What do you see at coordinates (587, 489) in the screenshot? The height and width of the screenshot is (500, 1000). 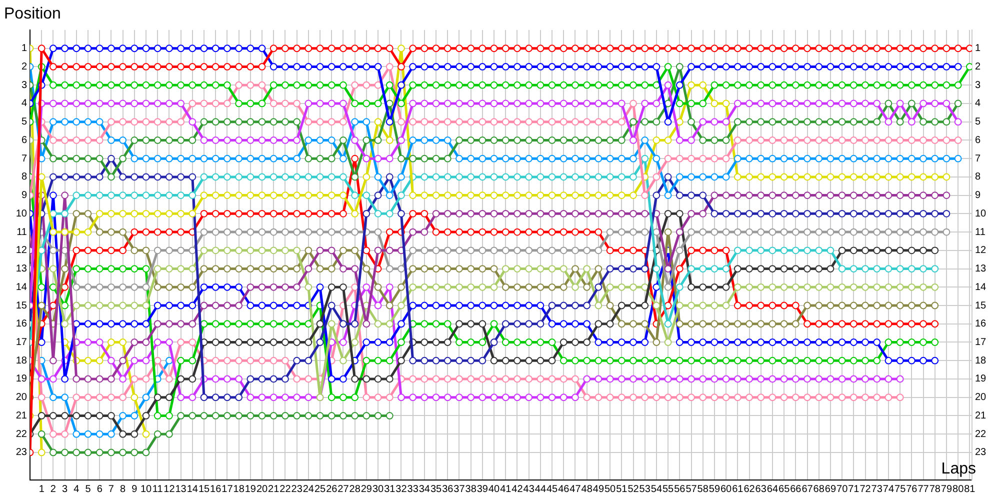 I see `x-tick-label: 48` at bounding box center [587, 489].